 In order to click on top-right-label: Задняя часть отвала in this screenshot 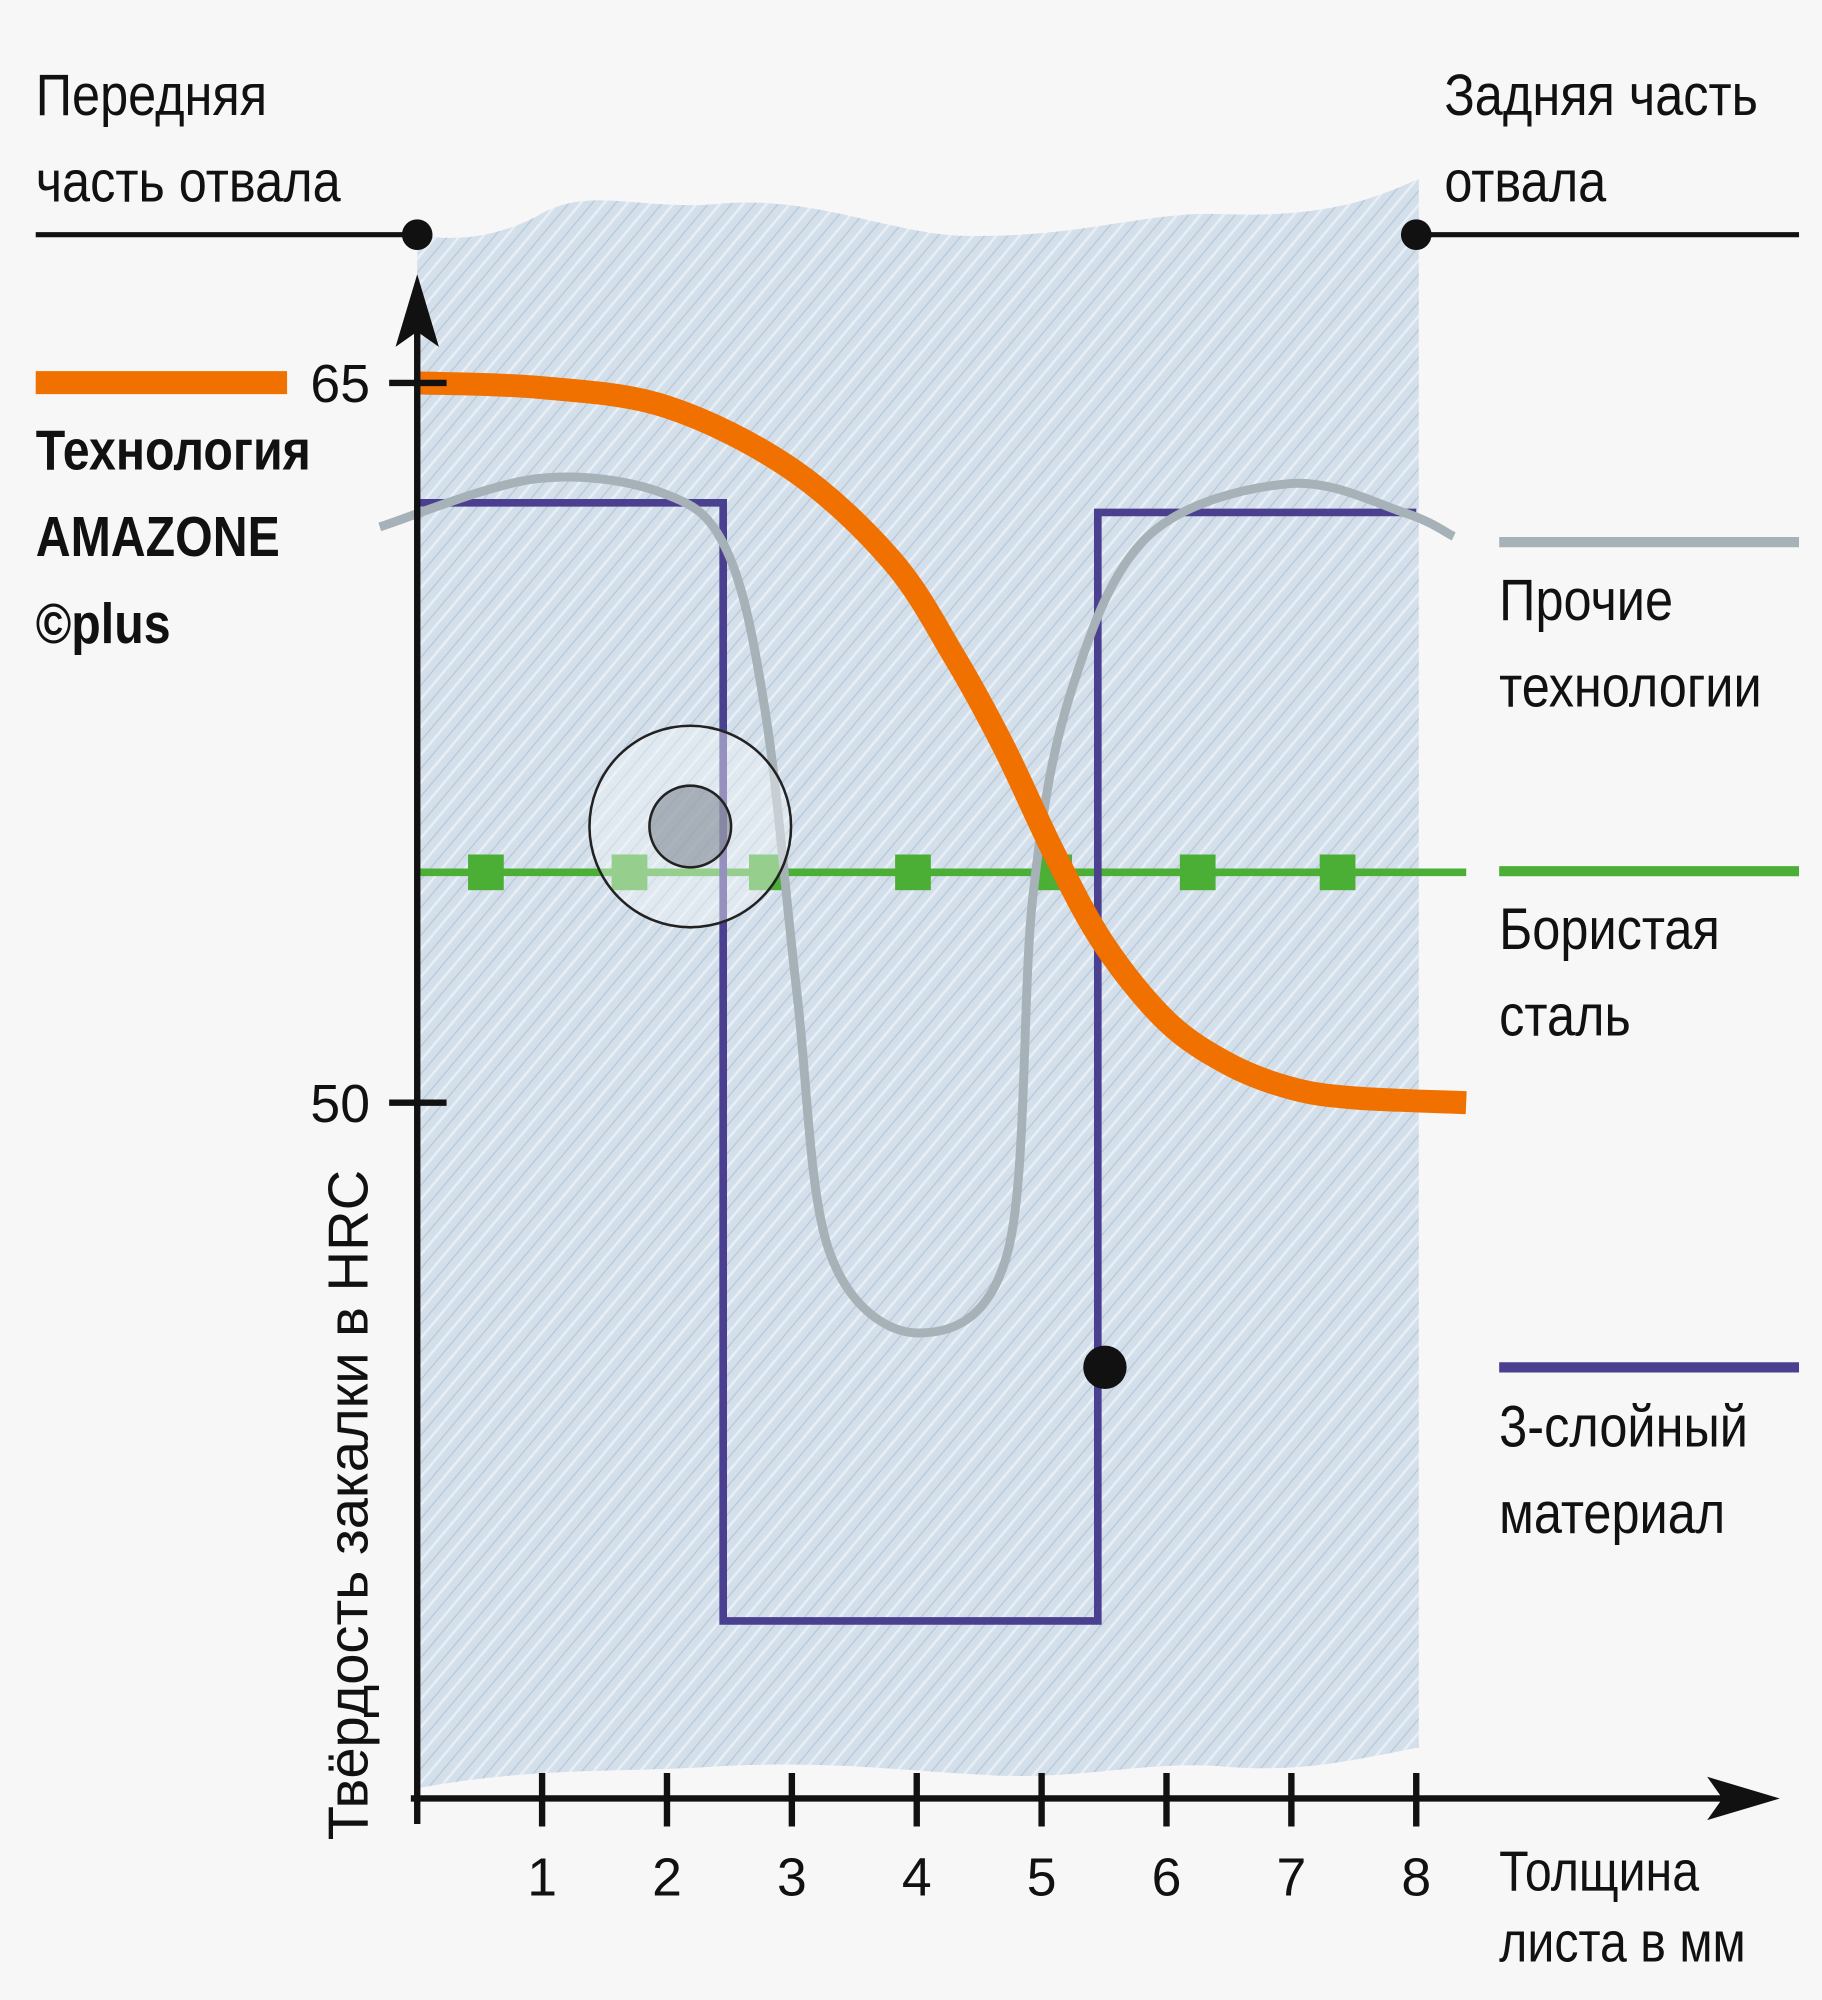, I will do `click(1601, 138)`.